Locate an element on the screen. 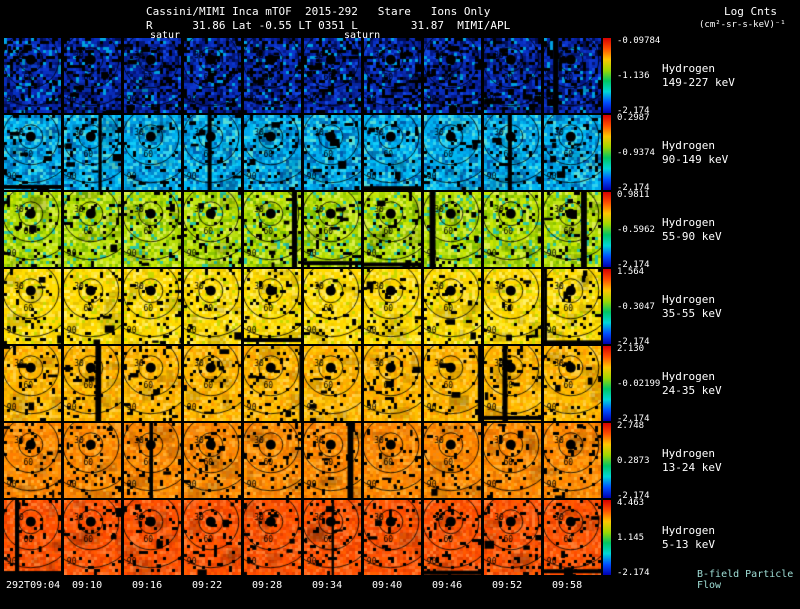 This screenshot has width=800, height=609. colorbar-tick-mid: -0.02199 is located at coordinates (639, 383).